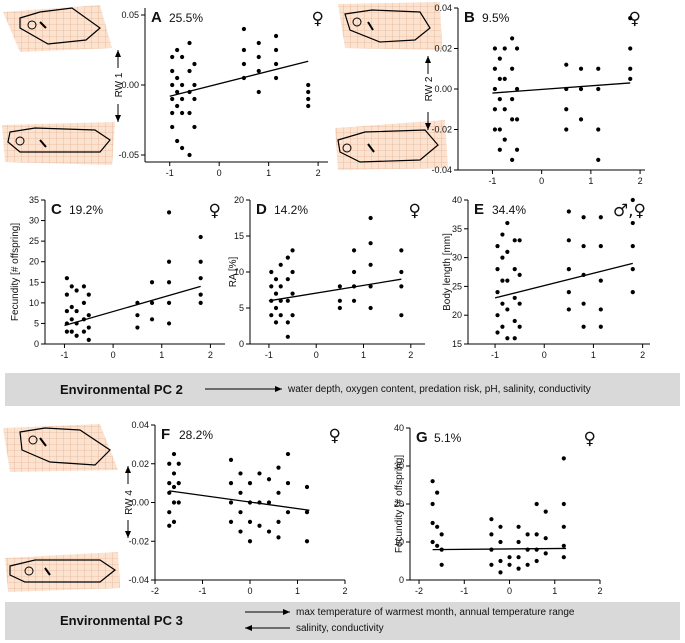 Image resolution: width=685 pixels, height=643 pixels. Describe the element at coordinates (340, 628) in the screenshot. I see `band-text: salinity, conductivity` at that location.